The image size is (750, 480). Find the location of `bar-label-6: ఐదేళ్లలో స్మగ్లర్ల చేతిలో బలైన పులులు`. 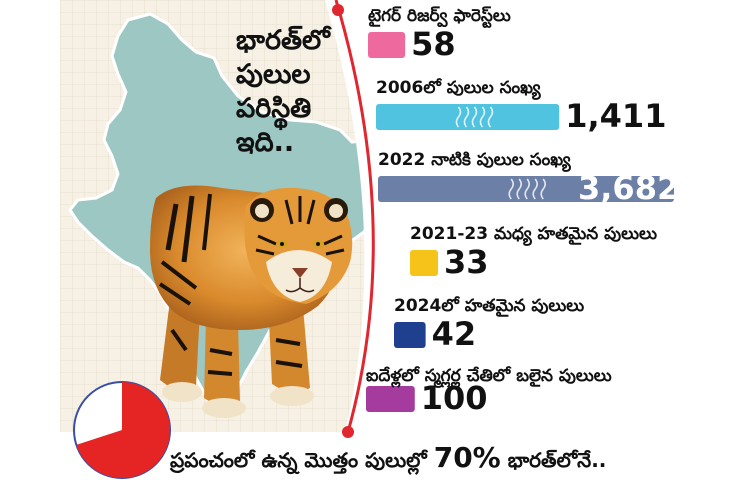

bar-label-6: ఐదేళ్లలో స్మగ్లర్ల చేతిలో బలైన పులులు is located at coordinates (489, 376).